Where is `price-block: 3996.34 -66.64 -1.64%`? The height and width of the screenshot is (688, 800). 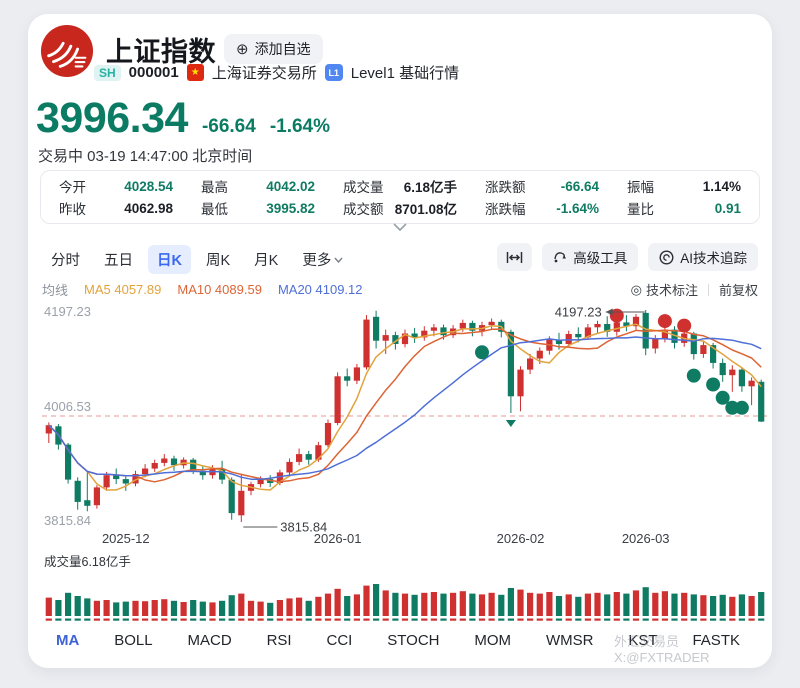
price-block: 3996.34 -66.64 -1.64% is located at coordinates (183, 118).